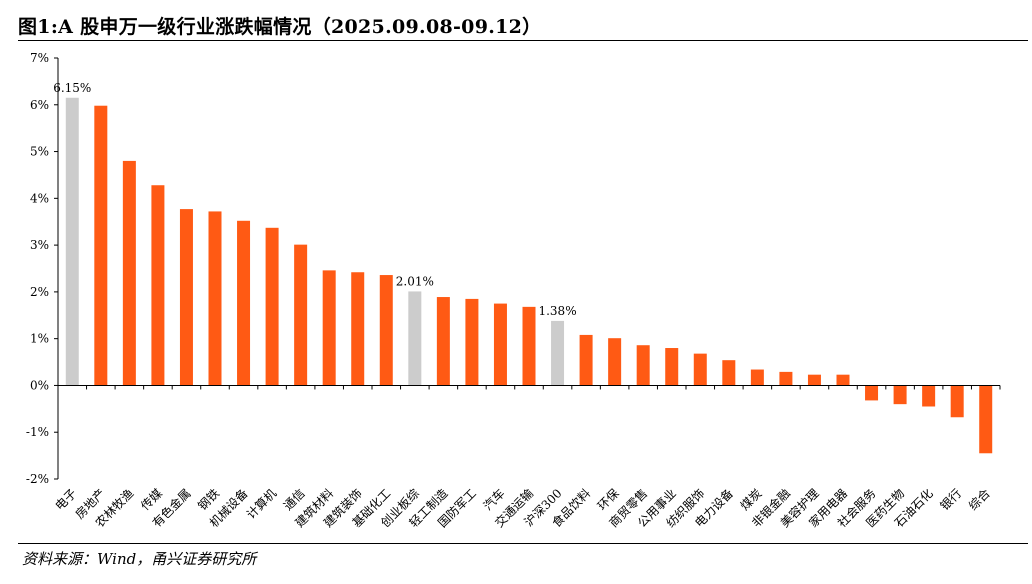  What do you see at coordinates (843, 380) in the screenshot?
I see `bar-家用电器` at bounding box center [843, 380].